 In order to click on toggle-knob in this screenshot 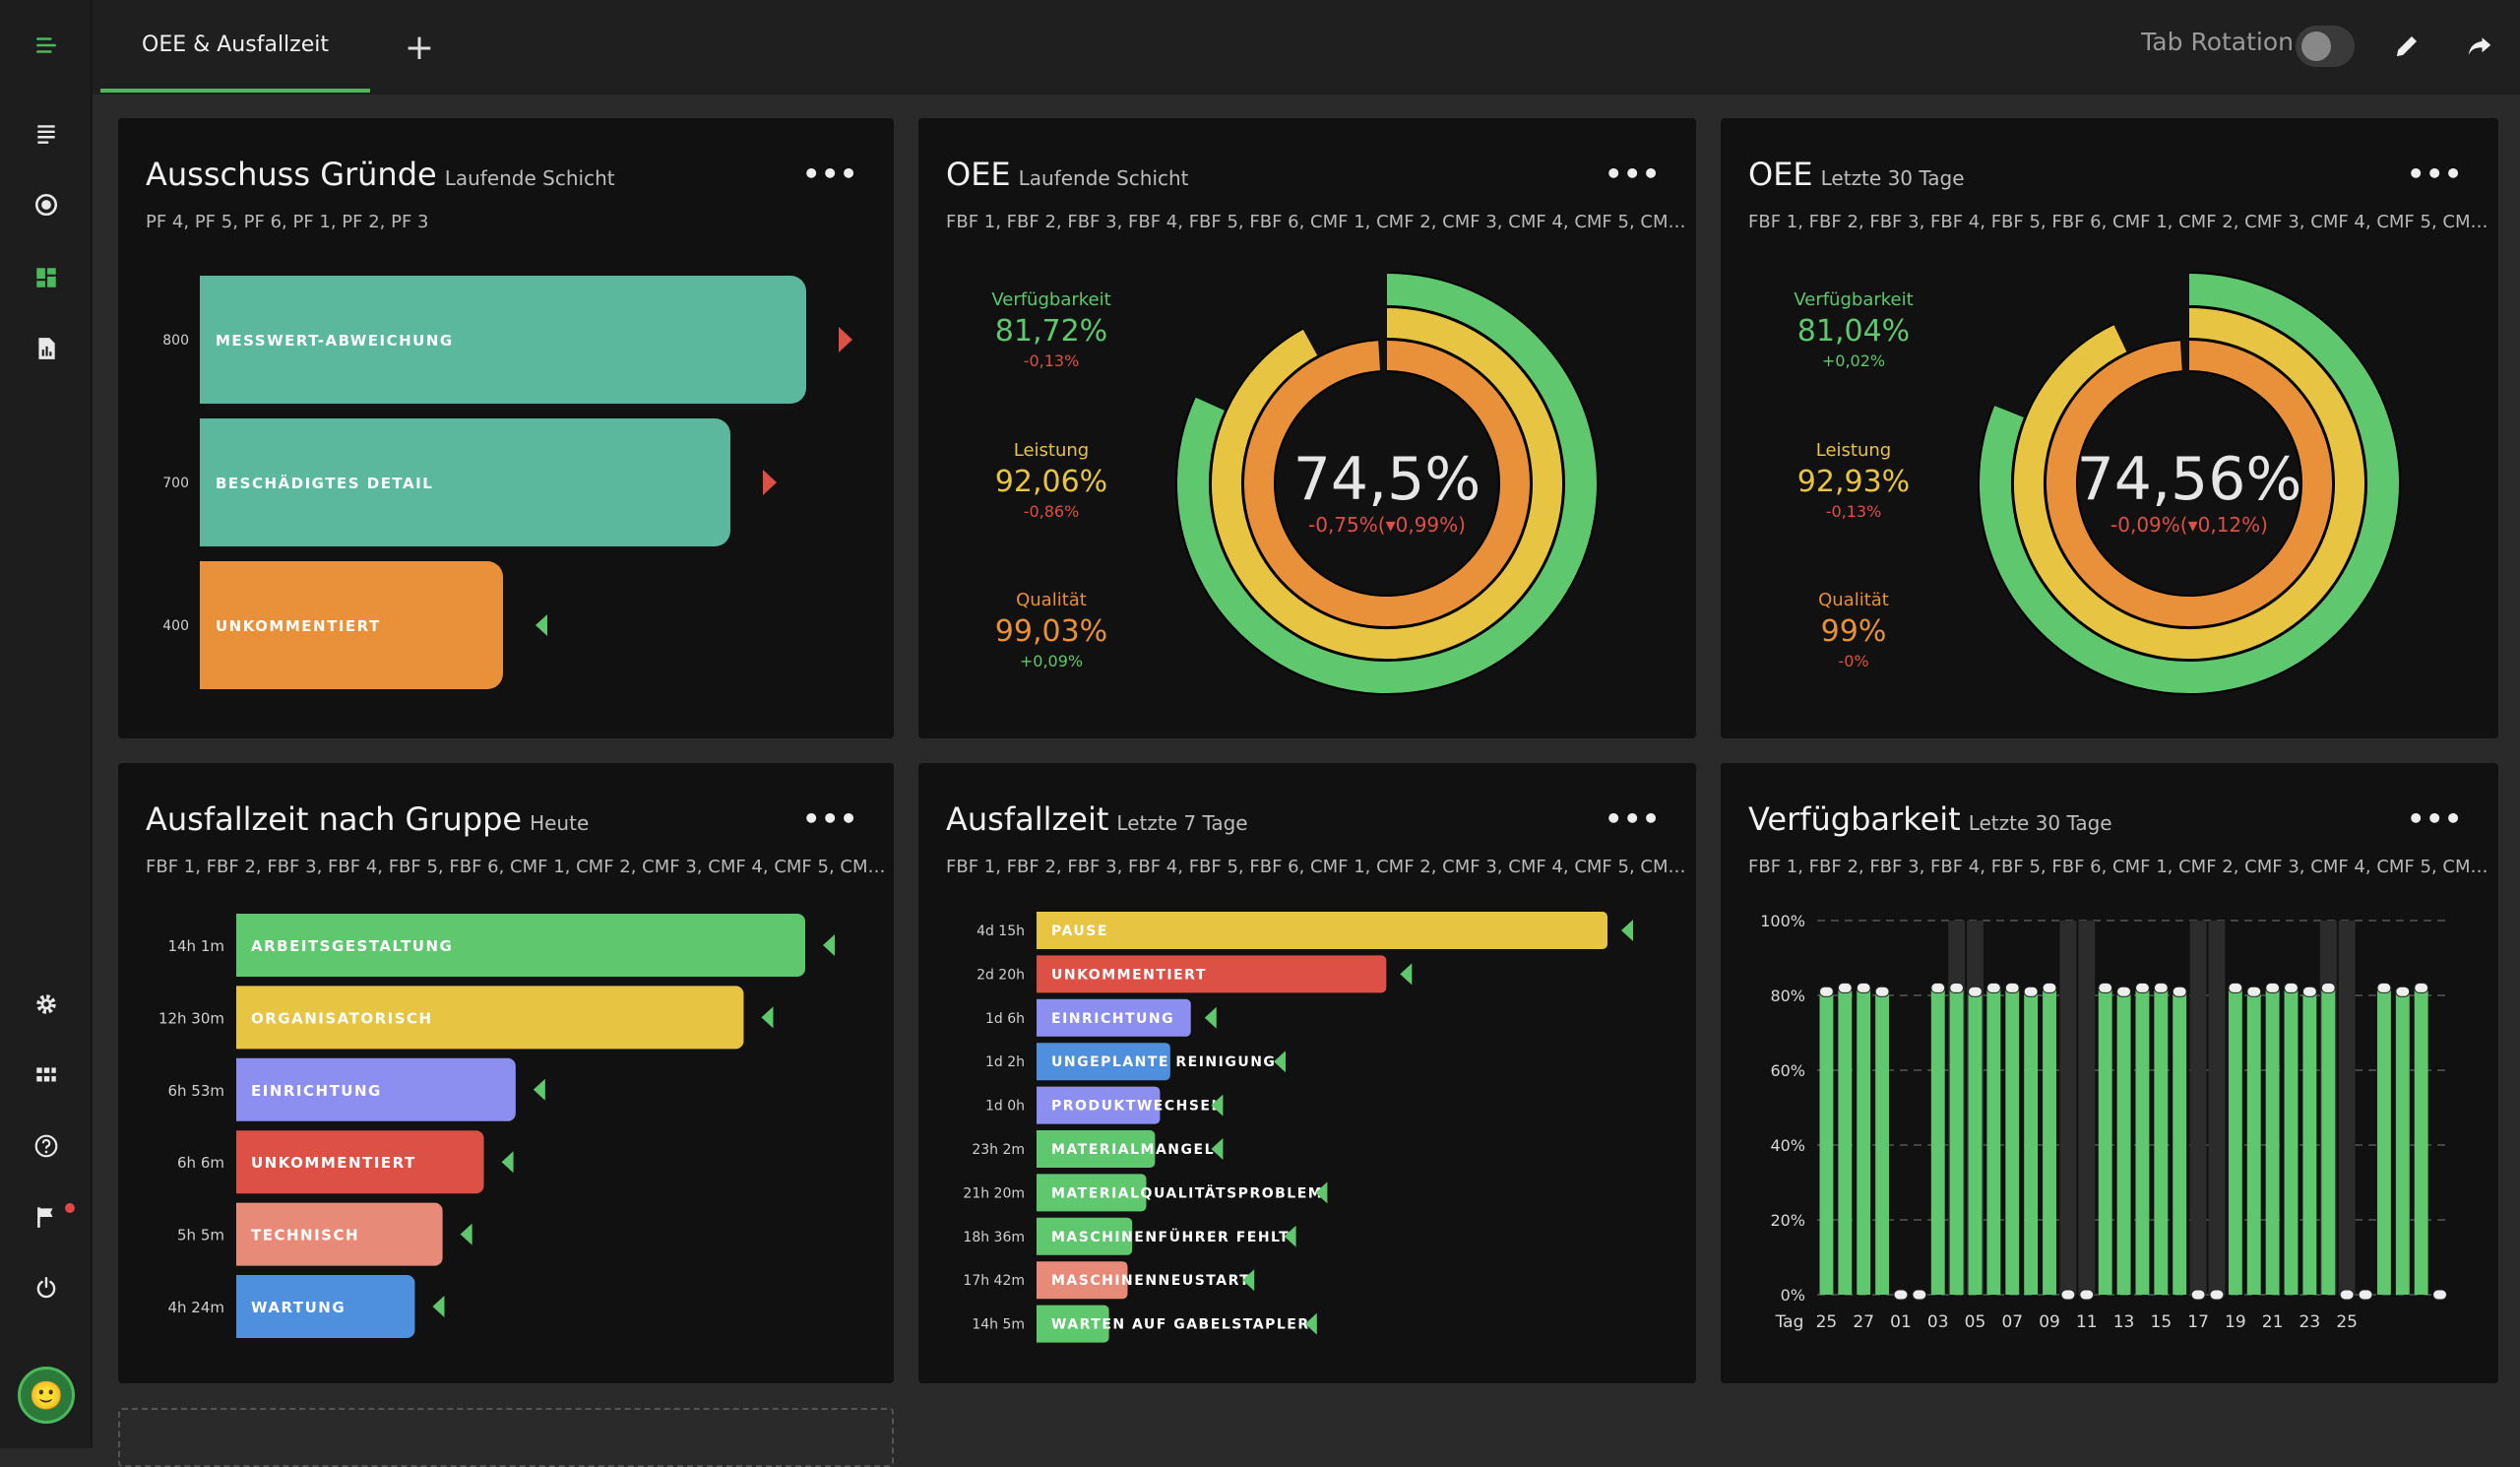, I will do `click(2316, 46)`.